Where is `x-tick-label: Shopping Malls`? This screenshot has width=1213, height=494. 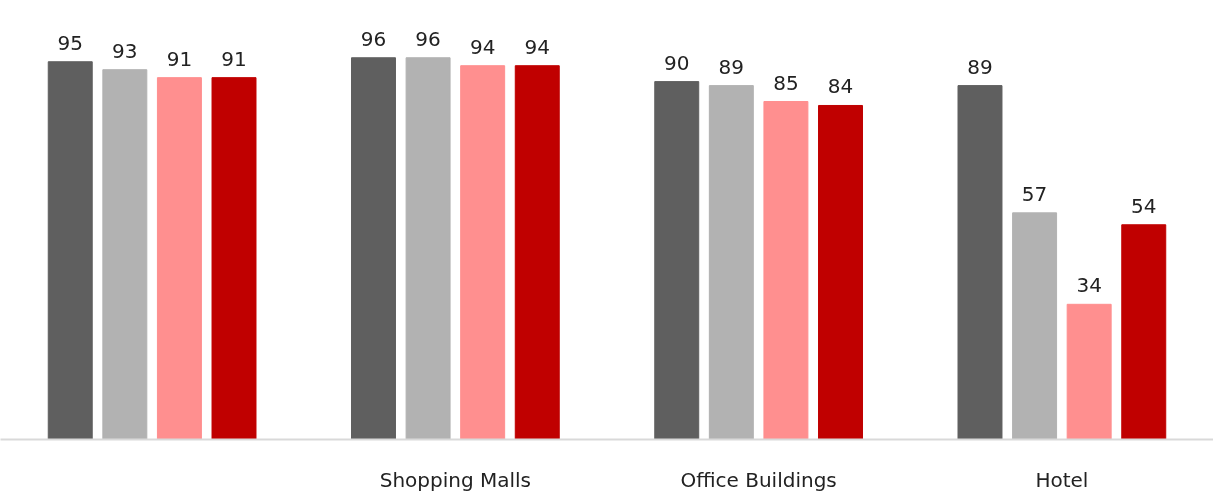
x-tick-label: Shopping Malls is located at coordinates (455, 479).